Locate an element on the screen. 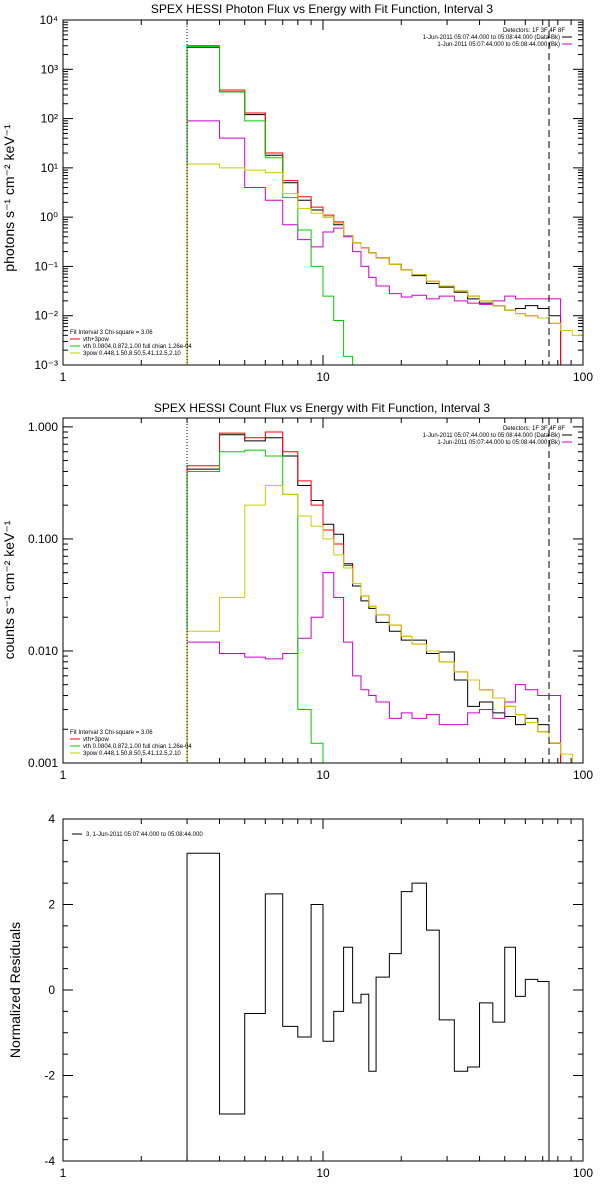 The height and width of the screenshot is (1200, 600). y-tick-label: 0.010 is located at coordinates (43, 651).